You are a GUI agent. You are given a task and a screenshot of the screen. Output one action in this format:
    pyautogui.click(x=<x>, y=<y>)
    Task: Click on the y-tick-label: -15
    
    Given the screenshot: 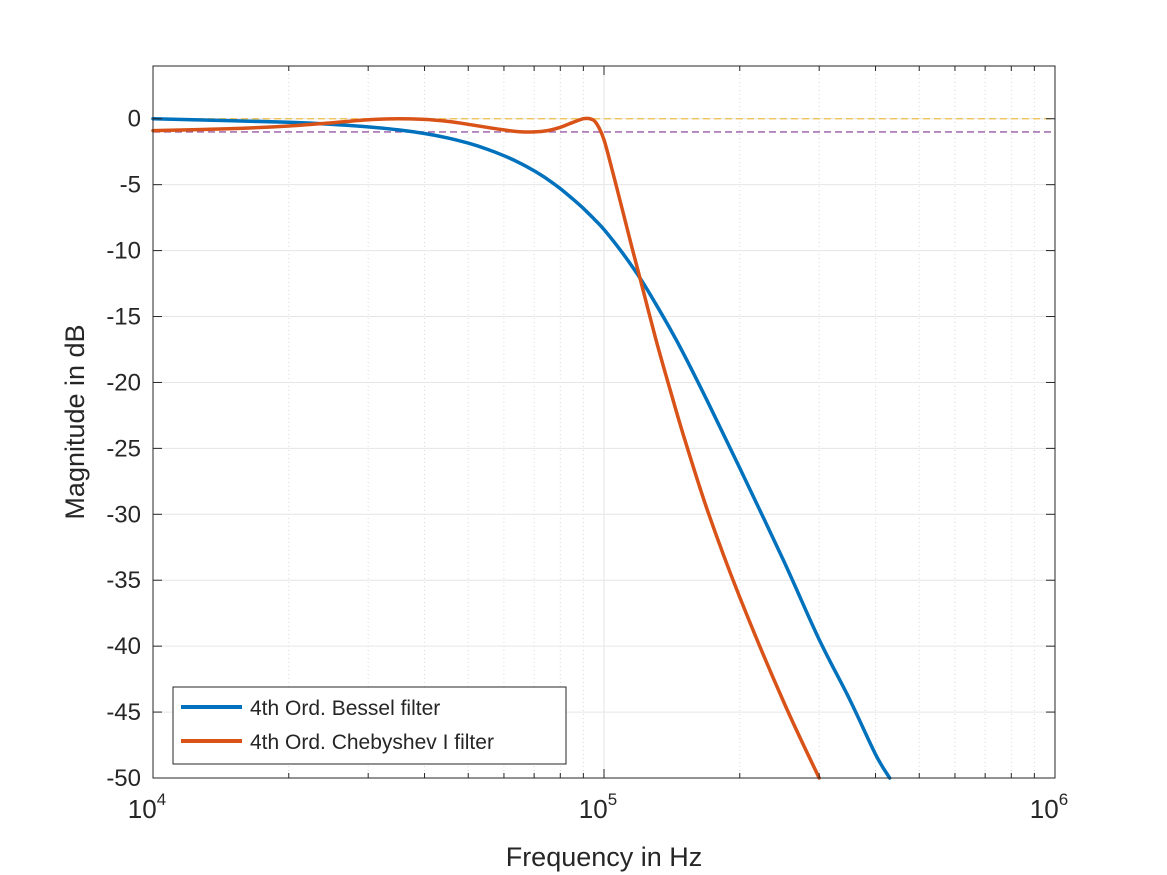 What is the action you would take?
    pyautogui.click(x=123, y=317)
    